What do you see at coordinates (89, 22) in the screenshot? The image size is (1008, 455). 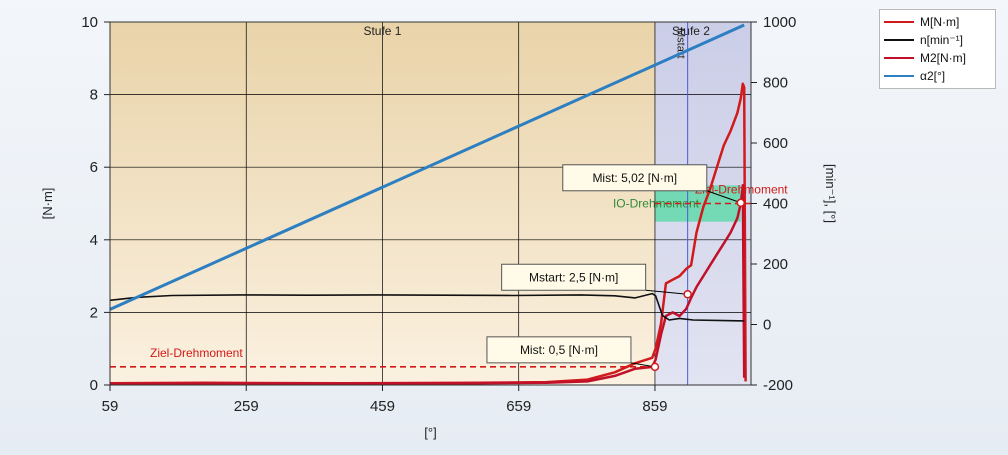 I see `y-left-tick-label: 10` at bounding box center [89, 22].